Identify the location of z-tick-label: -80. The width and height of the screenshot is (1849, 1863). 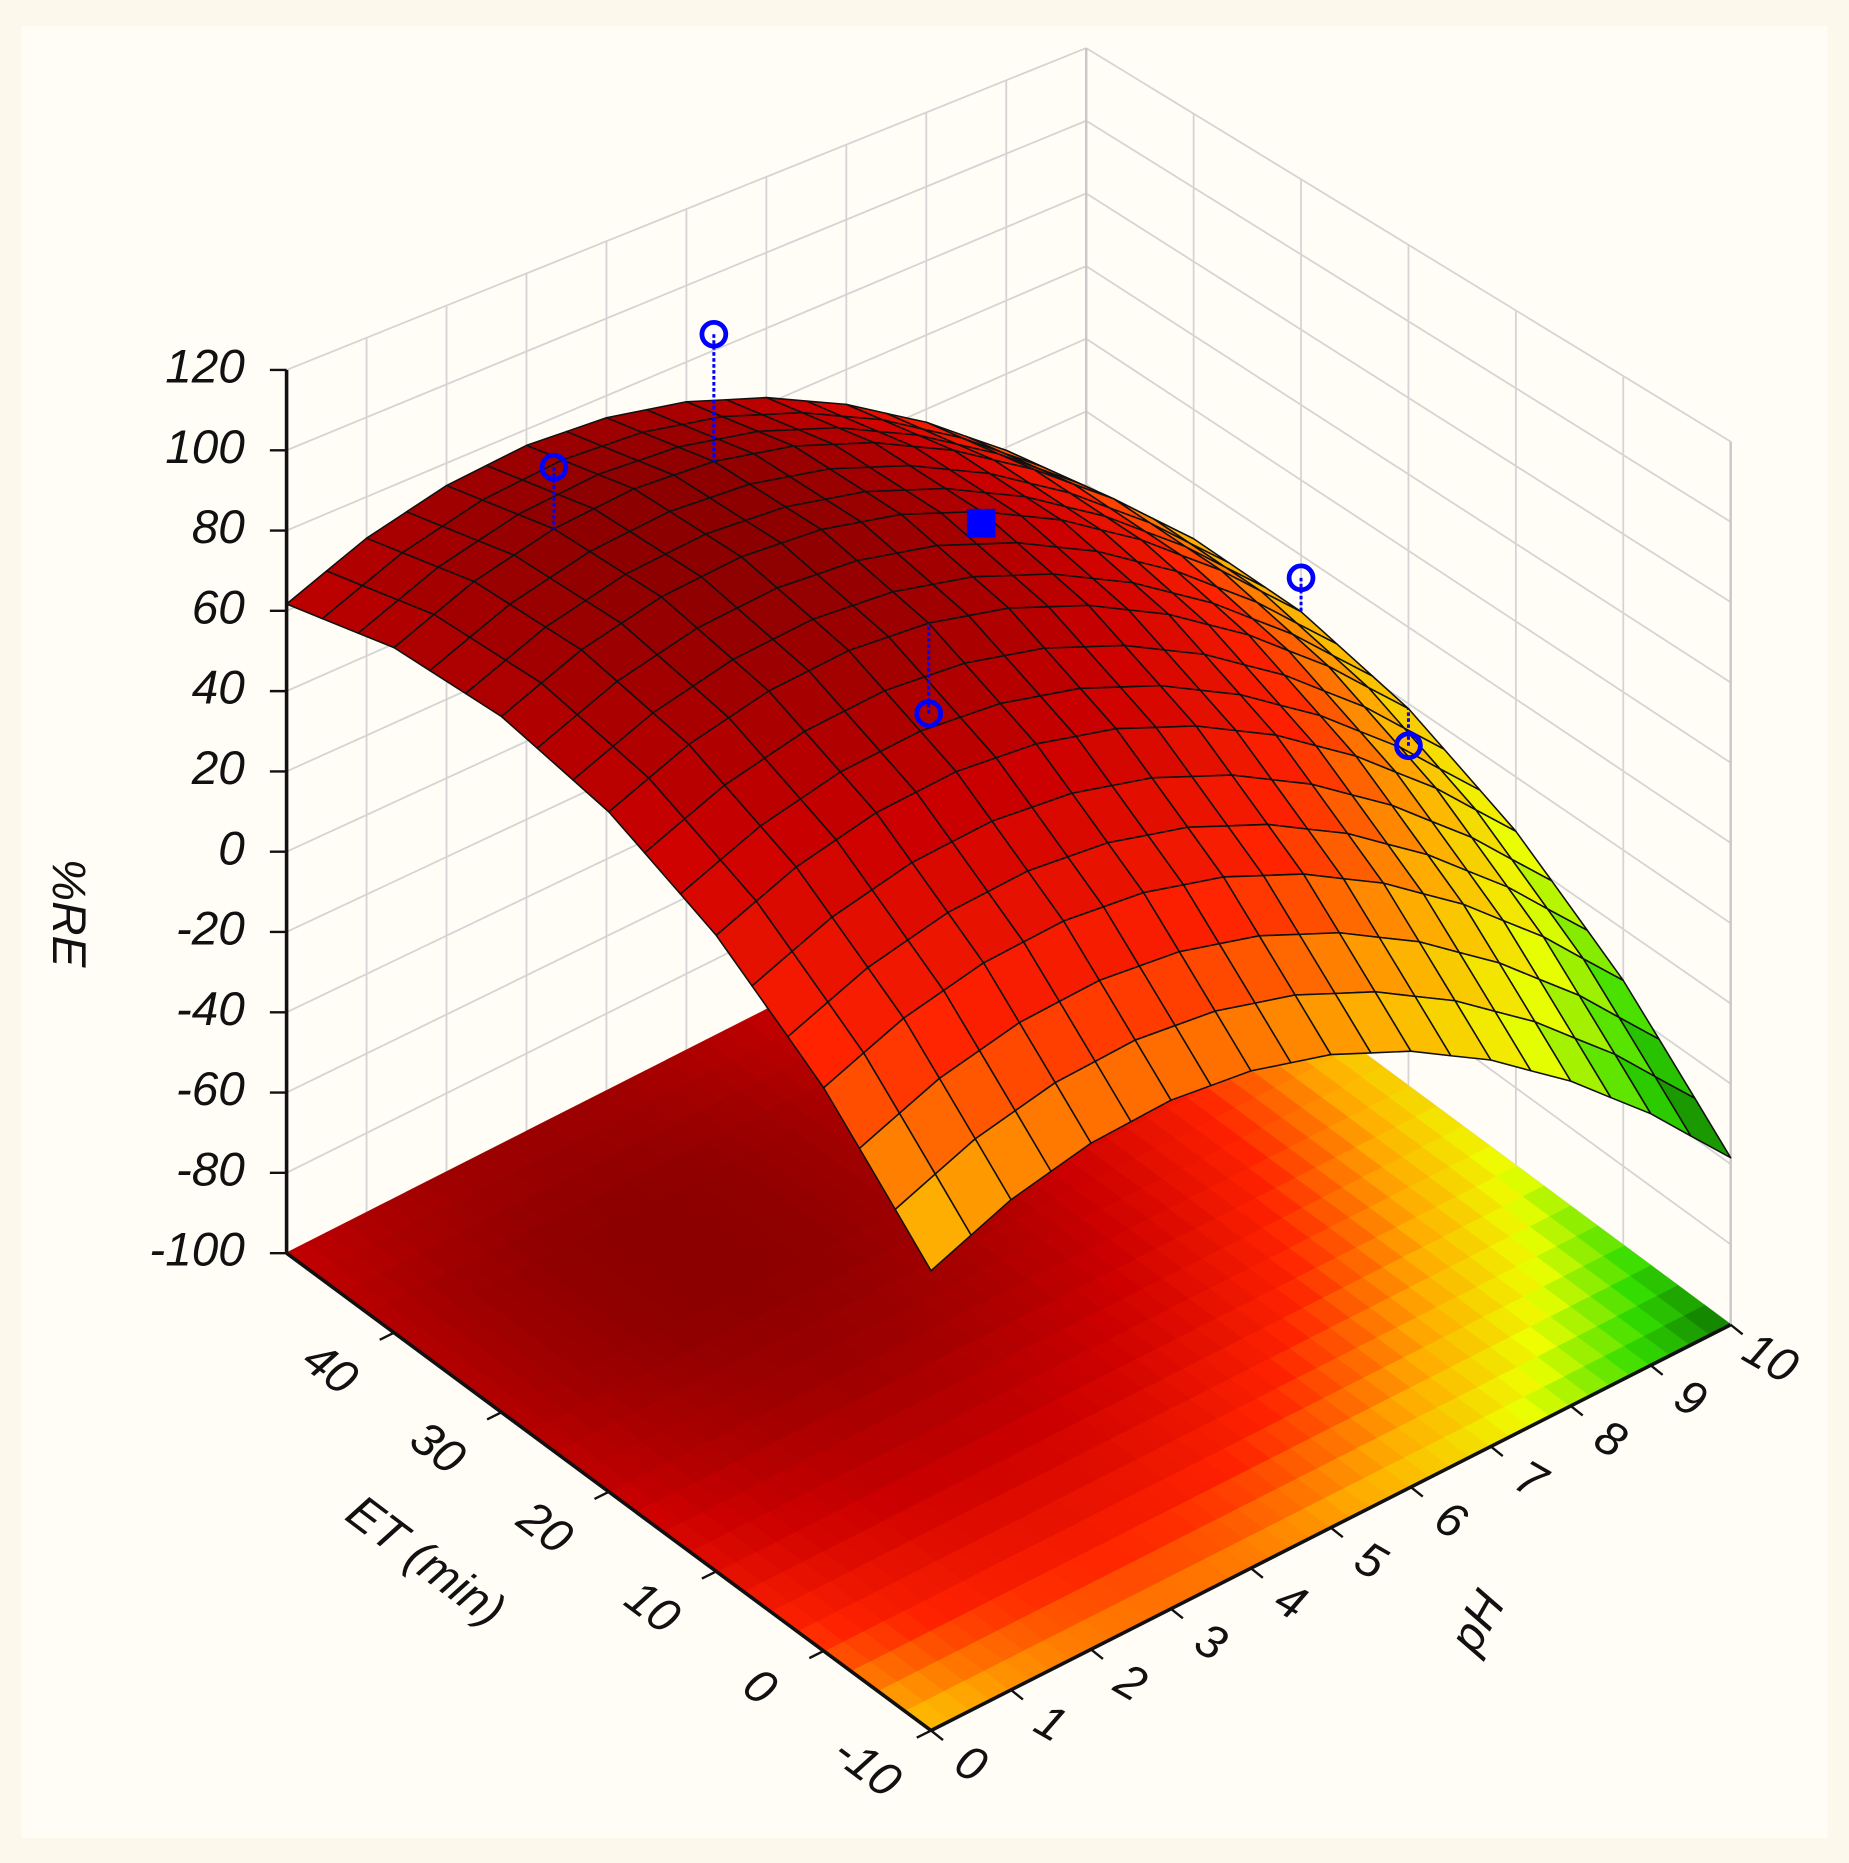
(210, 1169).